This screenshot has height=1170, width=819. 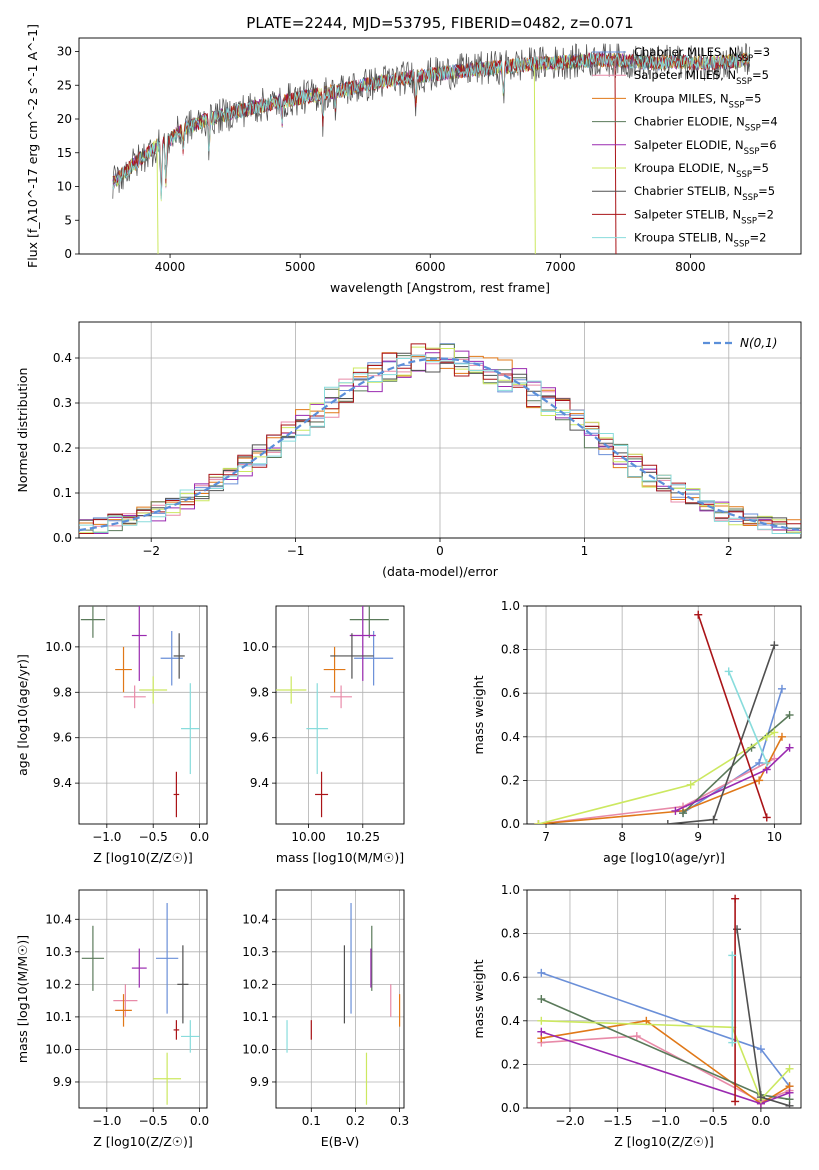 I want to click on spectrum-drop, so click(x=157, y=199).